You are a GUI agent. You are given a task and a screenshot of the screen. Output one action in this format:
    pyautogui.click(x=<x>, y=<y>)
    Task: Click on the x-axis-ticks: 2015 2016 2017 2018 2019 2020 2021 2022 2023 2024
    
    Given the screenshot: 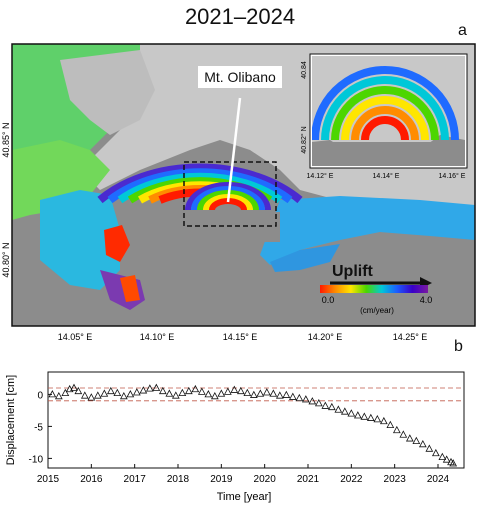 What is the action you would take?
    pyautogui.click(x=243, y=474)
    